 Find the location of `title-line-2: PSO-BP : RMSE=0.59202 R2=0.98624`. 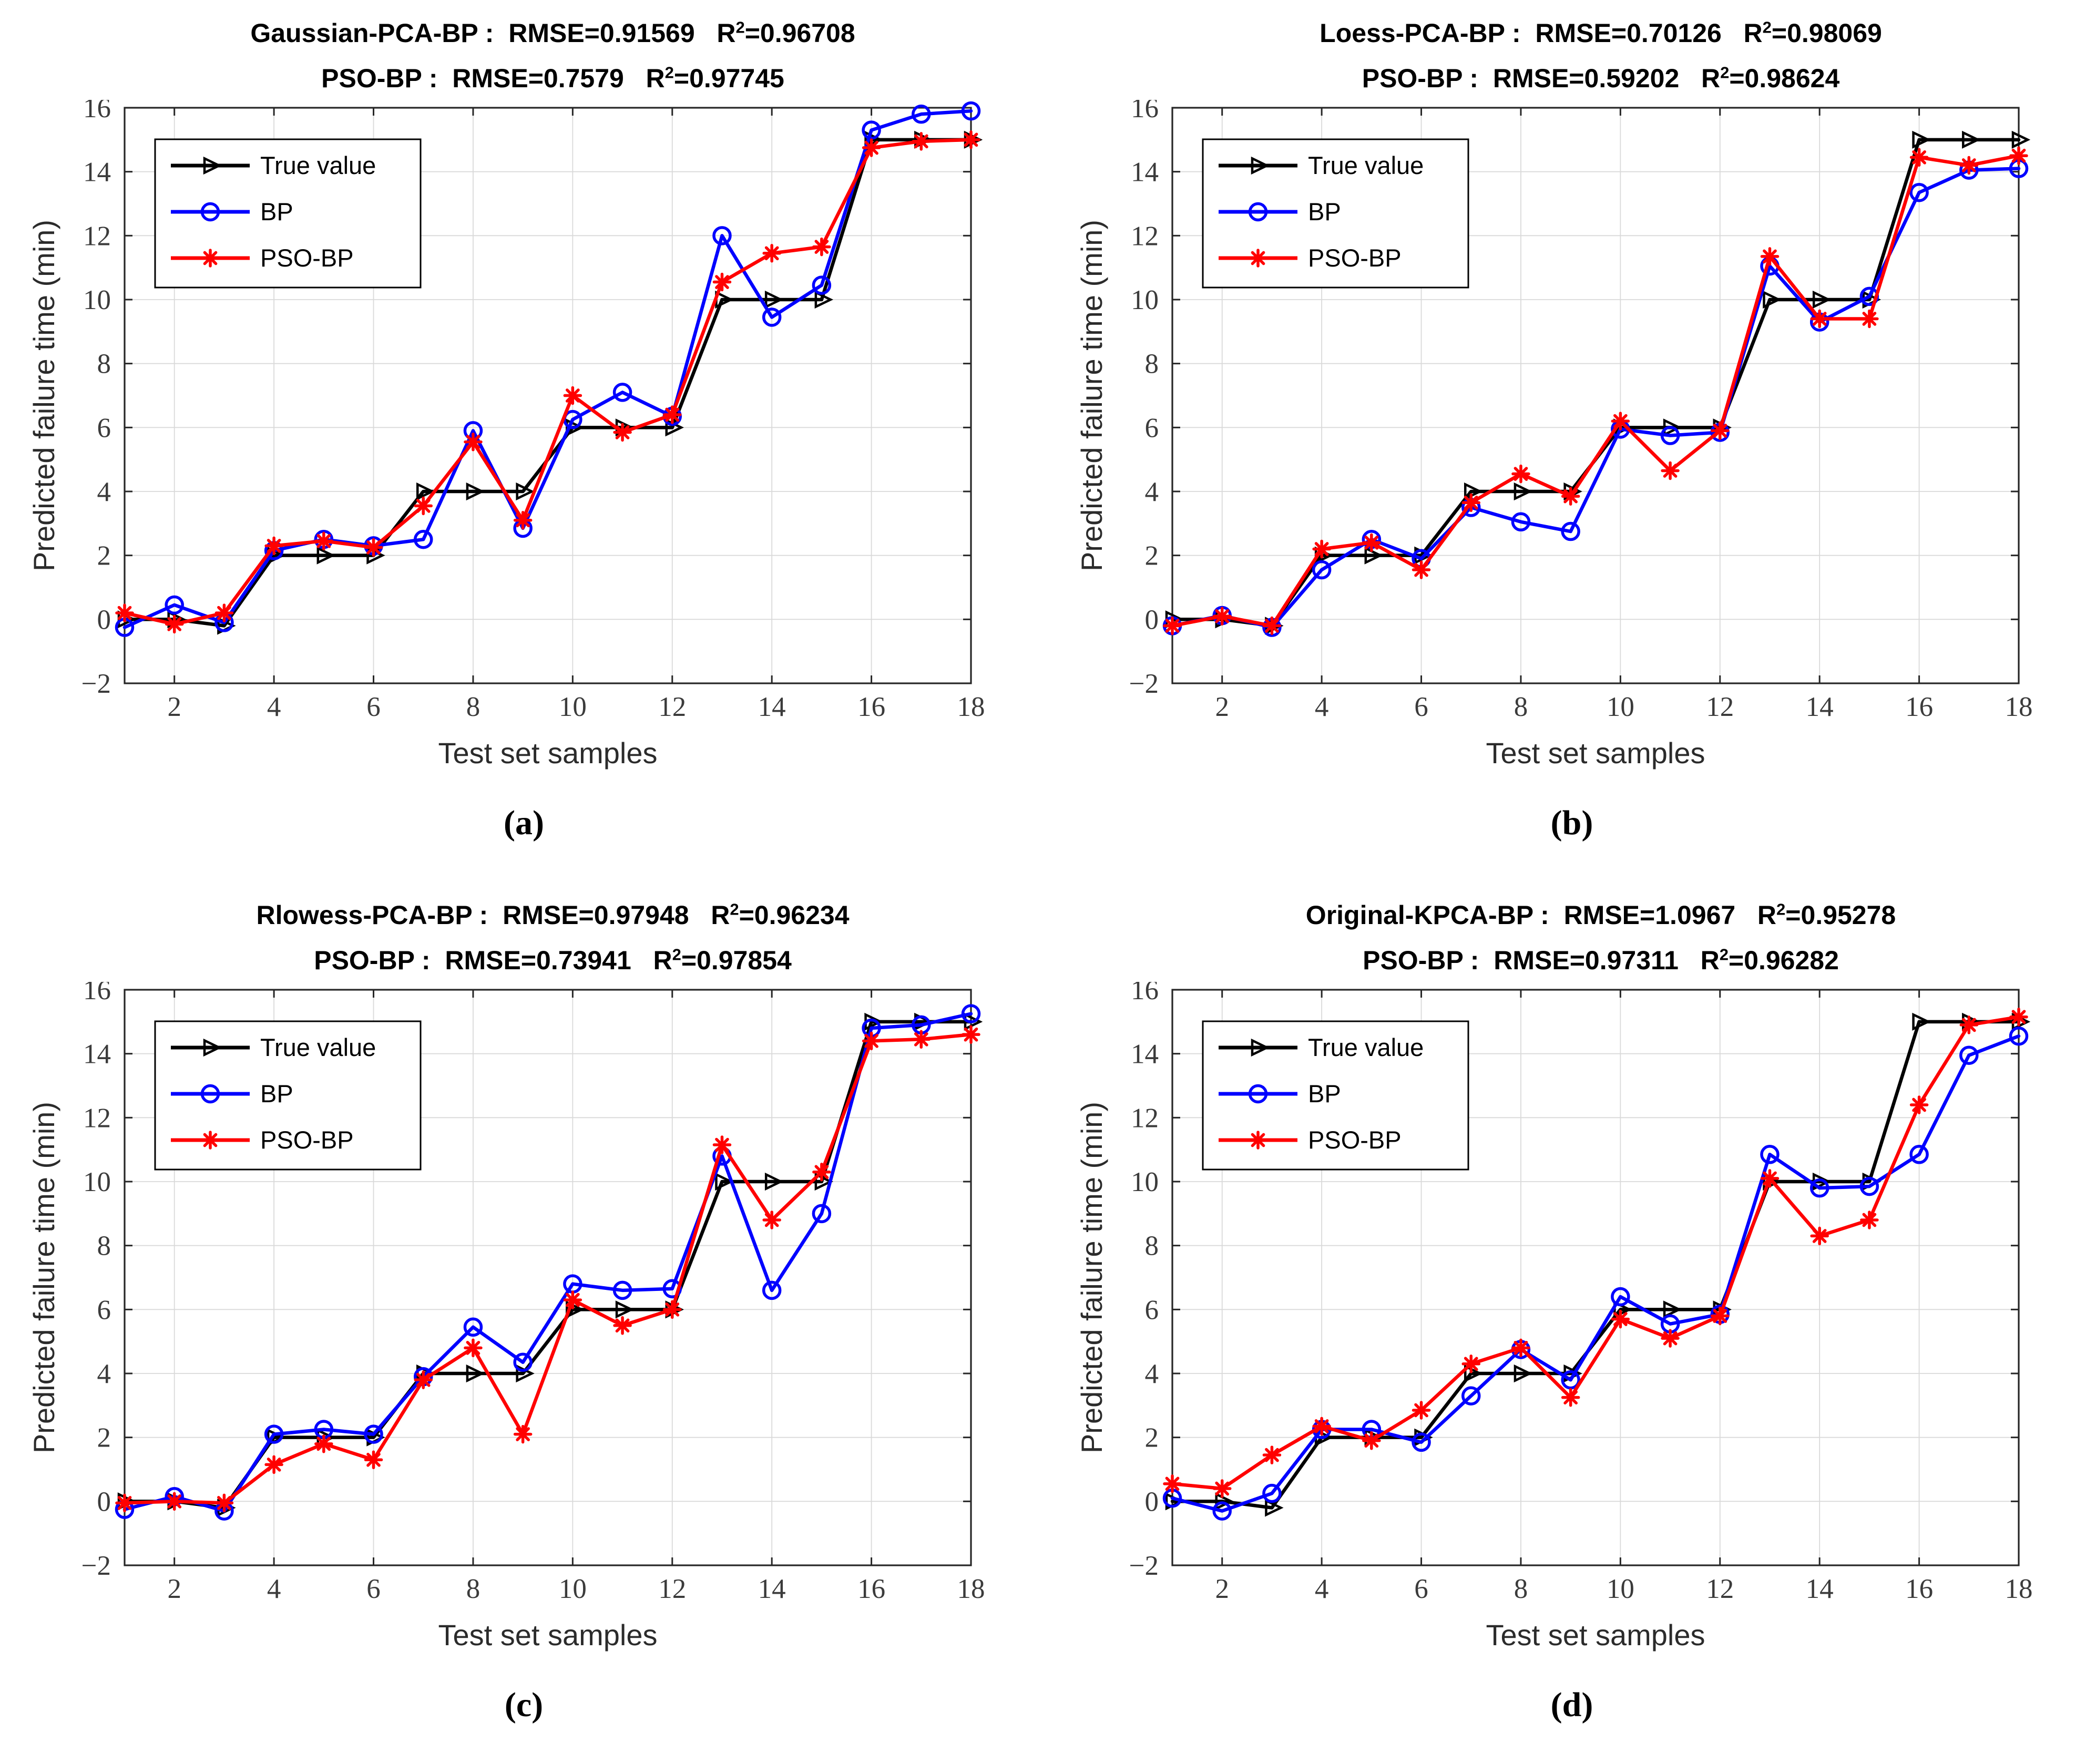

title-line-2: PSO-BP : RMSE=0.59202 R2=0.98624 is located at coordinates (1601, 79).